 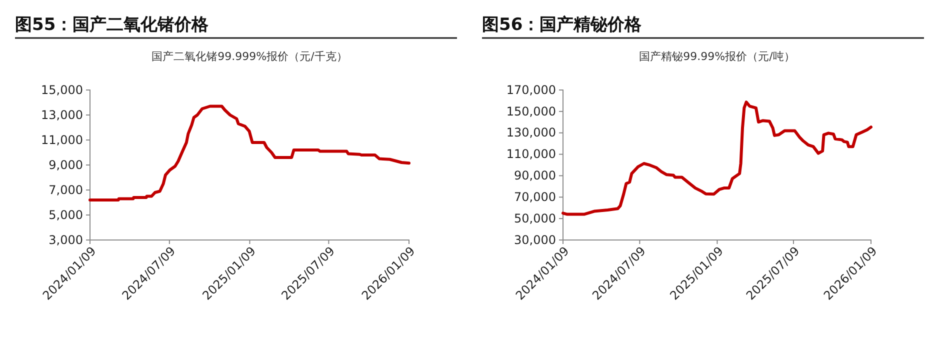 I want to click on y-tick-label: 7,000, so click(x=65, y=189).